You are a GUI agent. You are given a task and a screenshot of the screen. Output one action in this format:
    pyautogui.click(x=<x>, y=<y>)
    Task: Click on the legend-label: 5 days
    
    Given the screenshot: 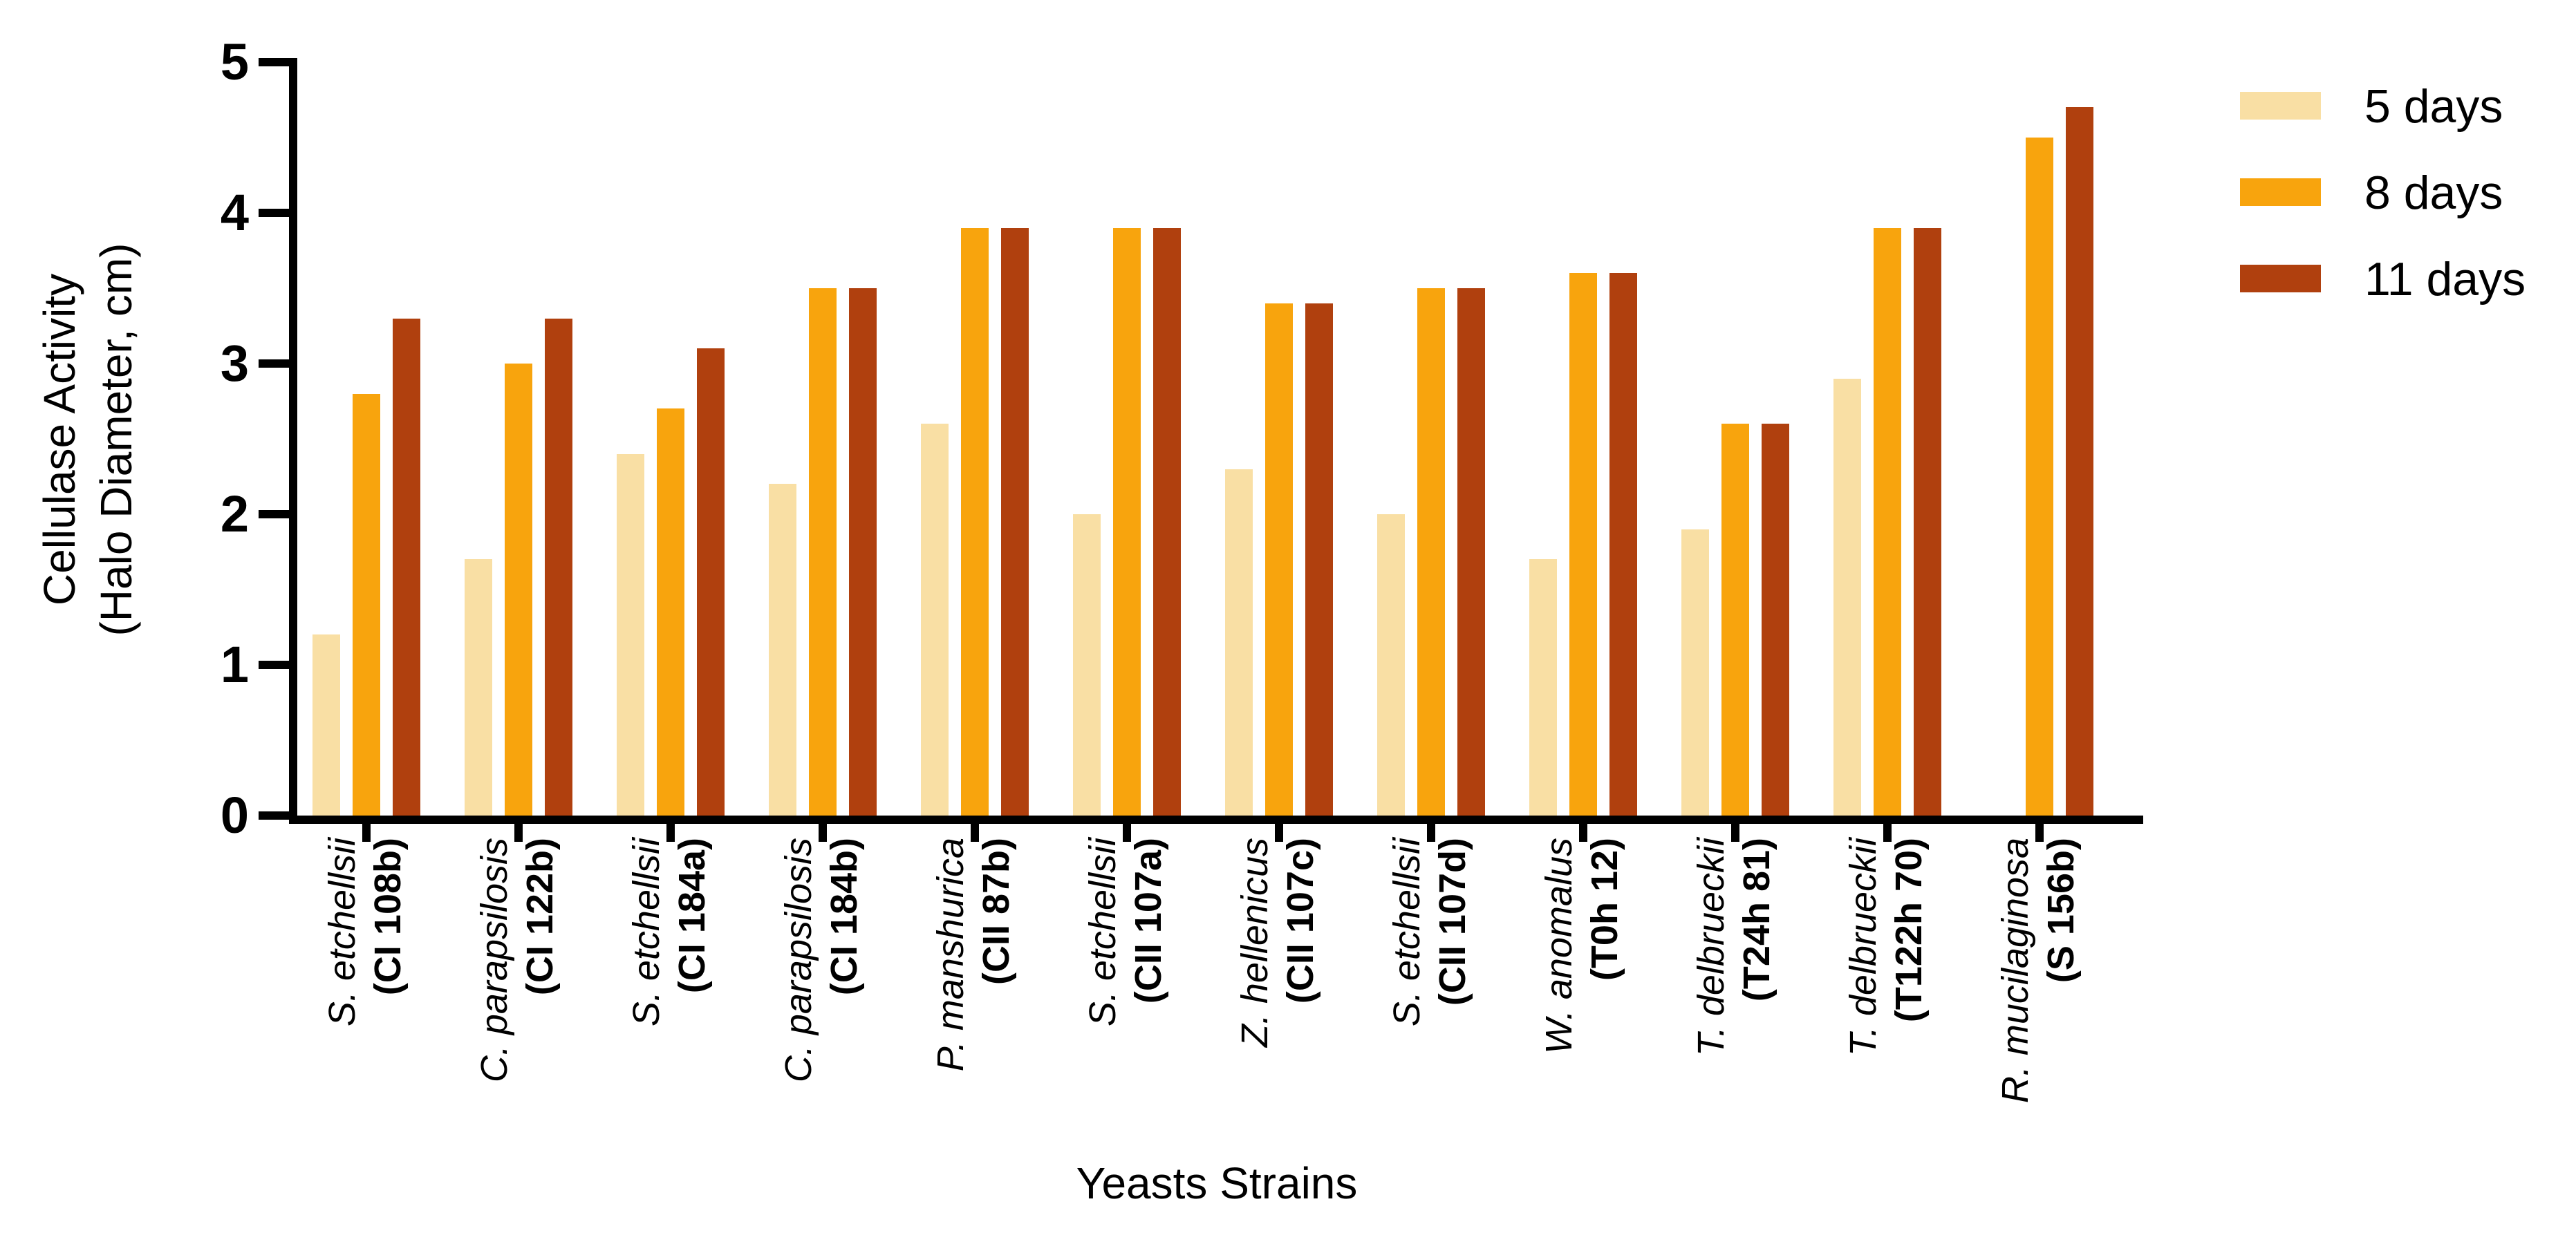 What is the action you would take?
    pyautogui.click(x=2433, y=106)
    